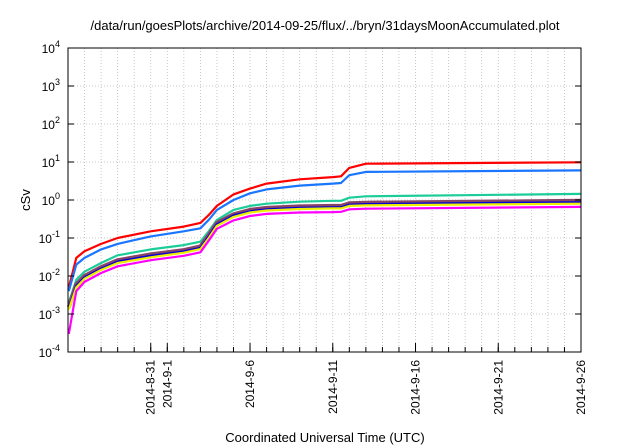  What do you see at coordinates (51, 161) in the screenshot?
I see `y-tick-label: 10¹` at bounding box center [51, 161].